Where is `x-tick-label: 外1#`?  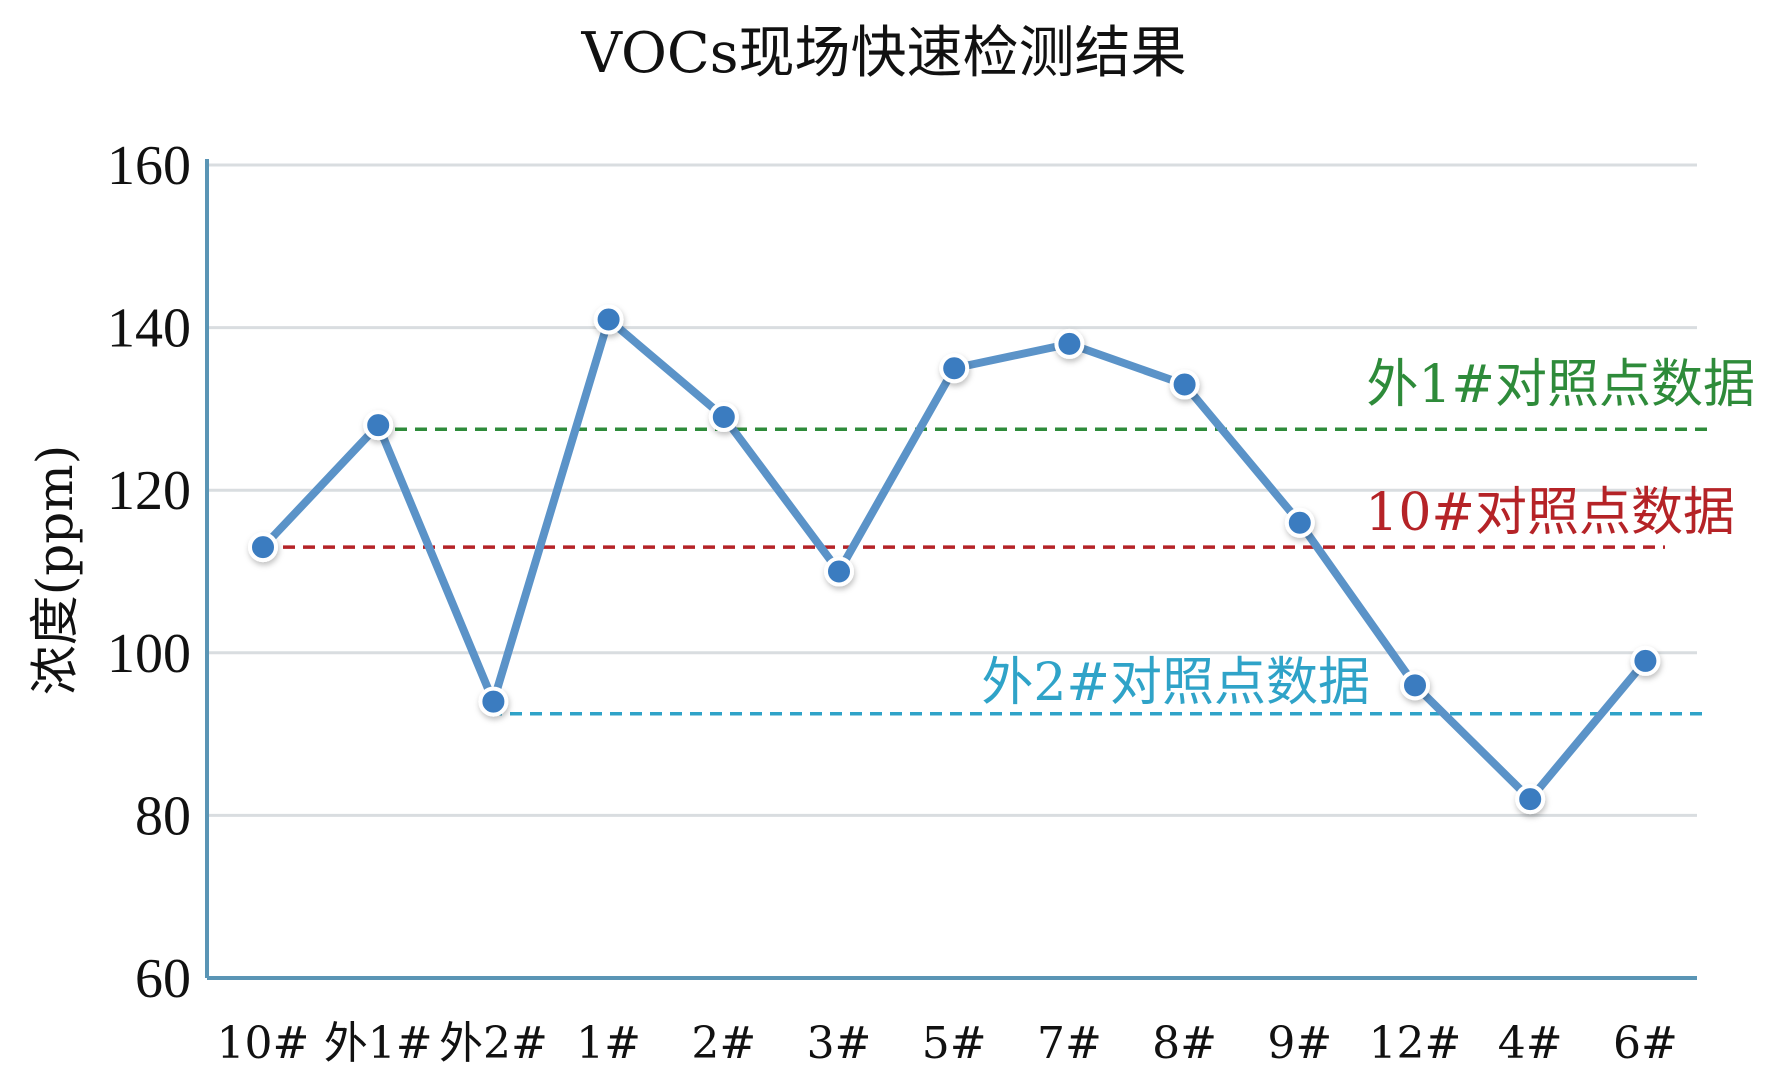
x-tick-label: 外1# is located at coordinates (378, 1043).